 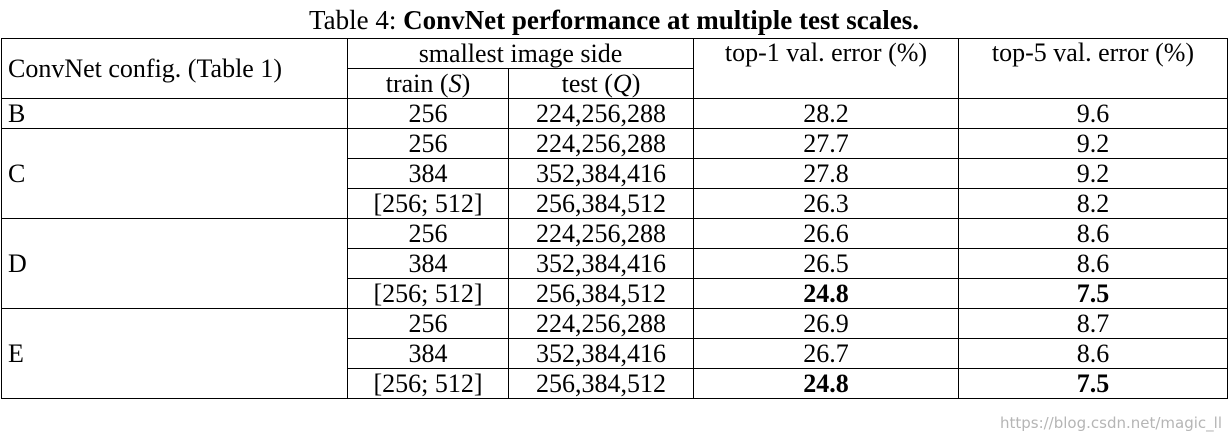 What do you see at coordinates (826, 203) in the screenshot?
I see `top1-cell: 26.3` at bounding box center [826, 203].